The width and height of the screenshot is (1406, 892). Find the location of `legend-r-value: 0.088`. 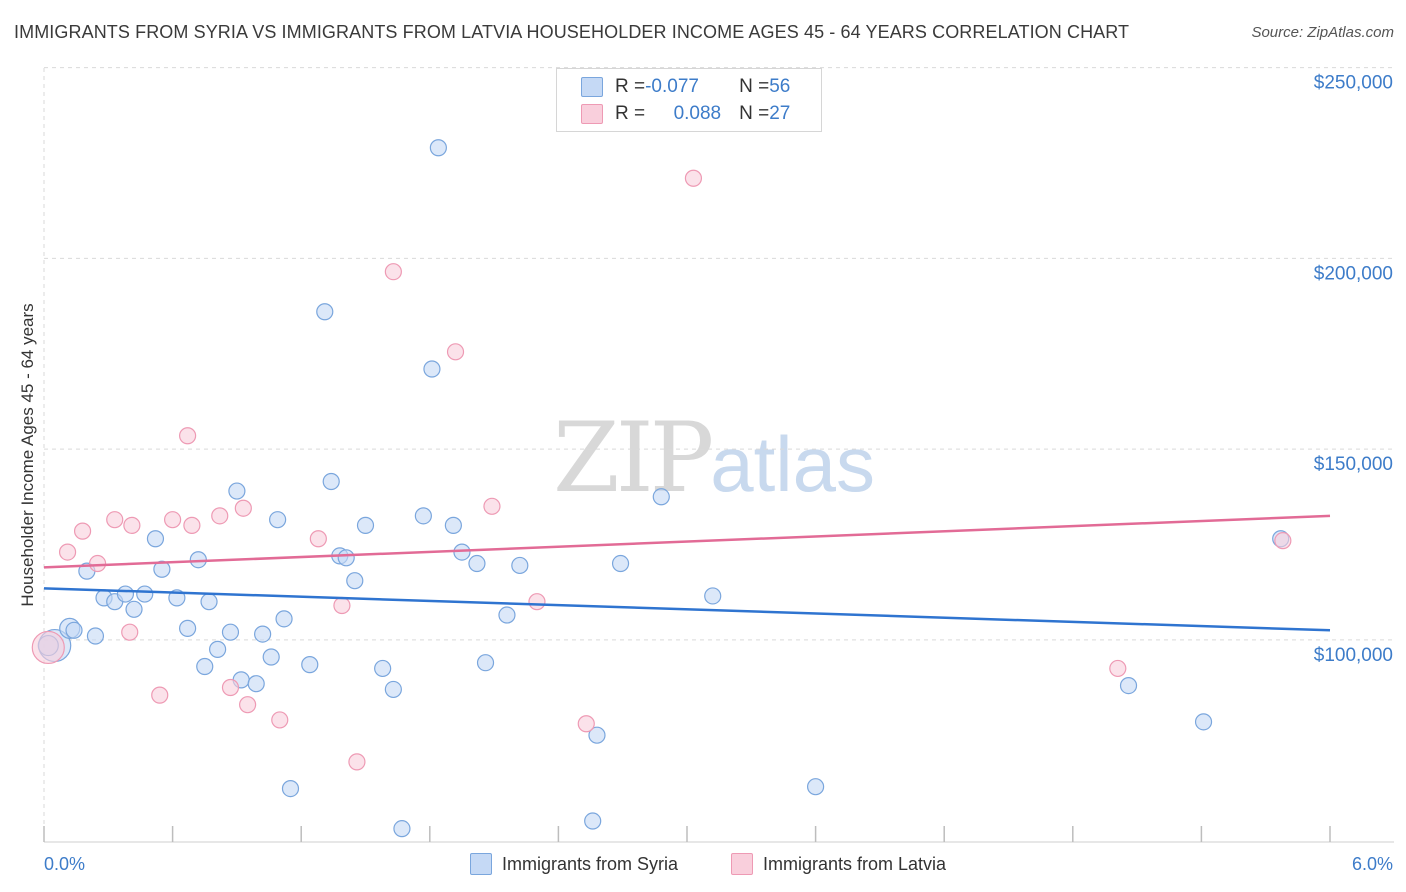

legend-r-value: 0.088 is located at coordinates (697, 113).